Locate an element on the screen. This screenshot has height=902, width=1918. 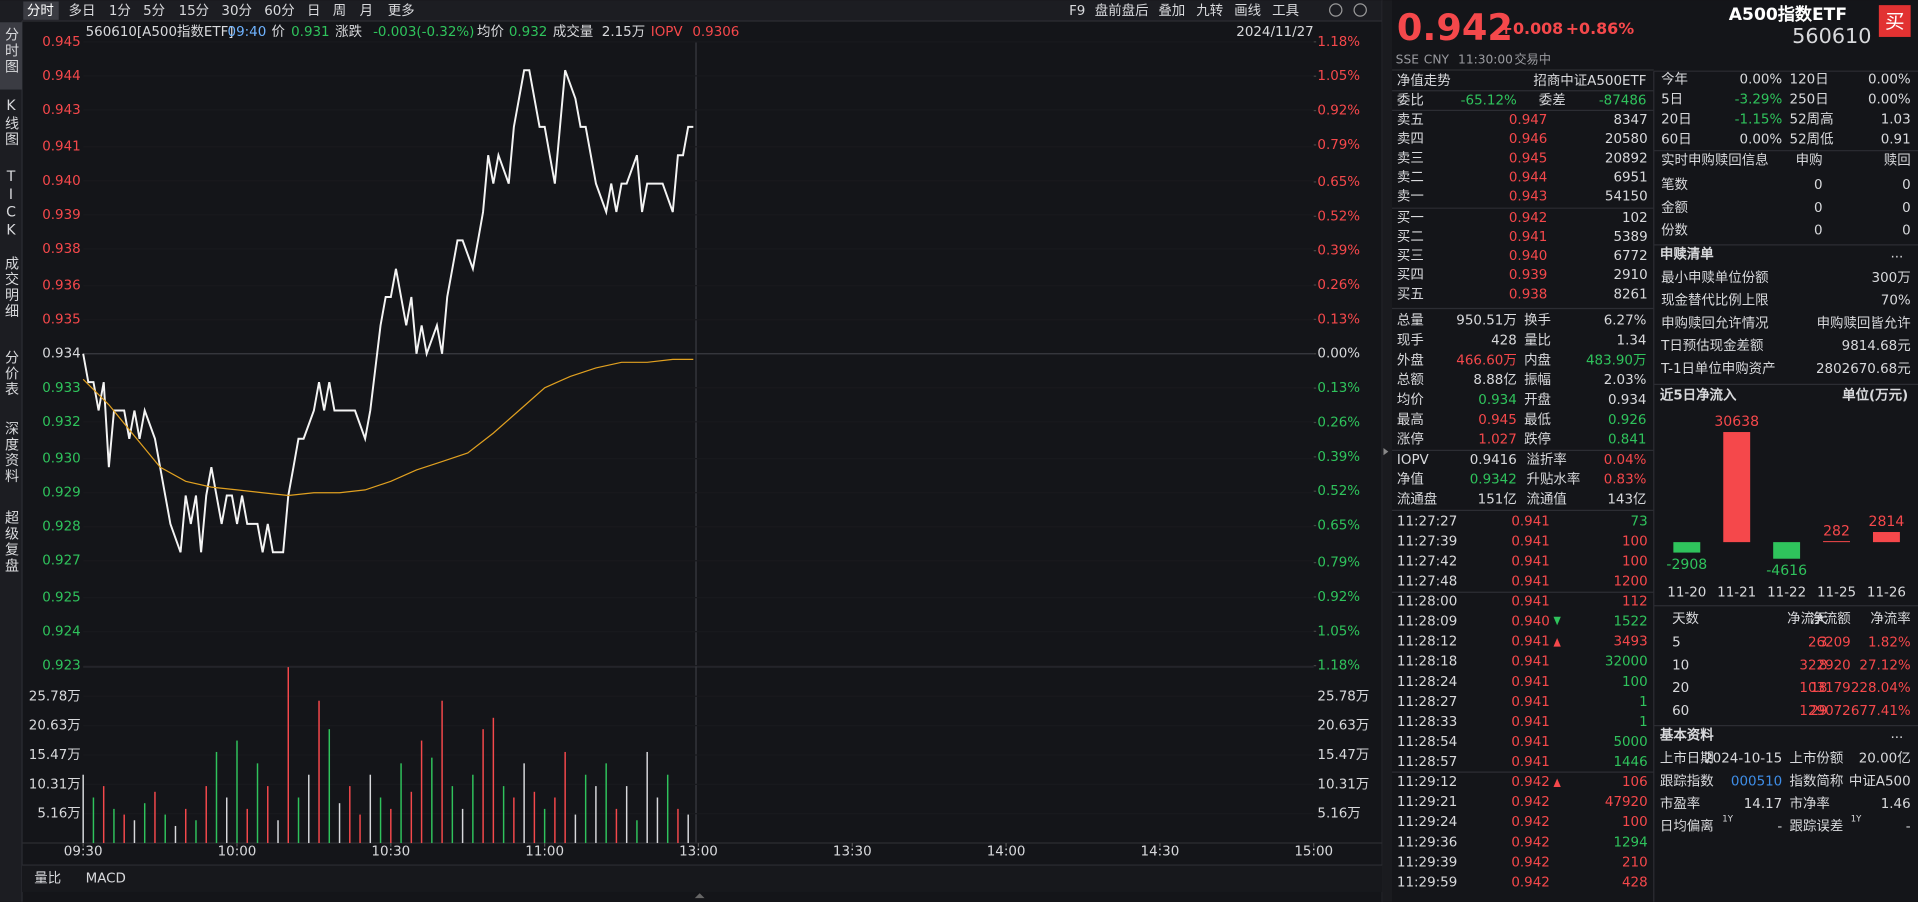
flow-value-label: 2814 is located at coordinates (1887, 522).